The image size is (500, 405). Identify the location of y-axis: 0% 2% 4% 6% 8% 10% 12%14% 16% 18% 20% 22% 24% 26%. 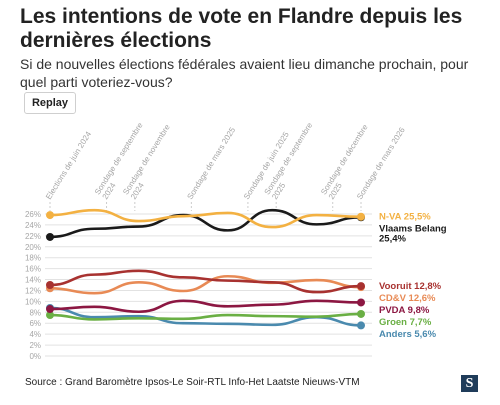
(33, 285).